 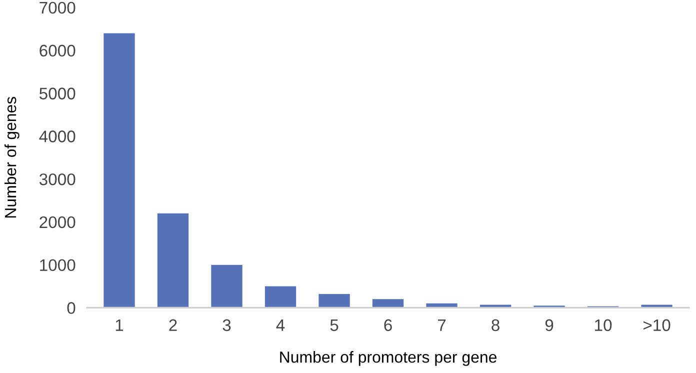 What do you see at coordinates (603, 325) in the screenshot?
I see `x-tick-label: 10` at bounding box center [603, 325].